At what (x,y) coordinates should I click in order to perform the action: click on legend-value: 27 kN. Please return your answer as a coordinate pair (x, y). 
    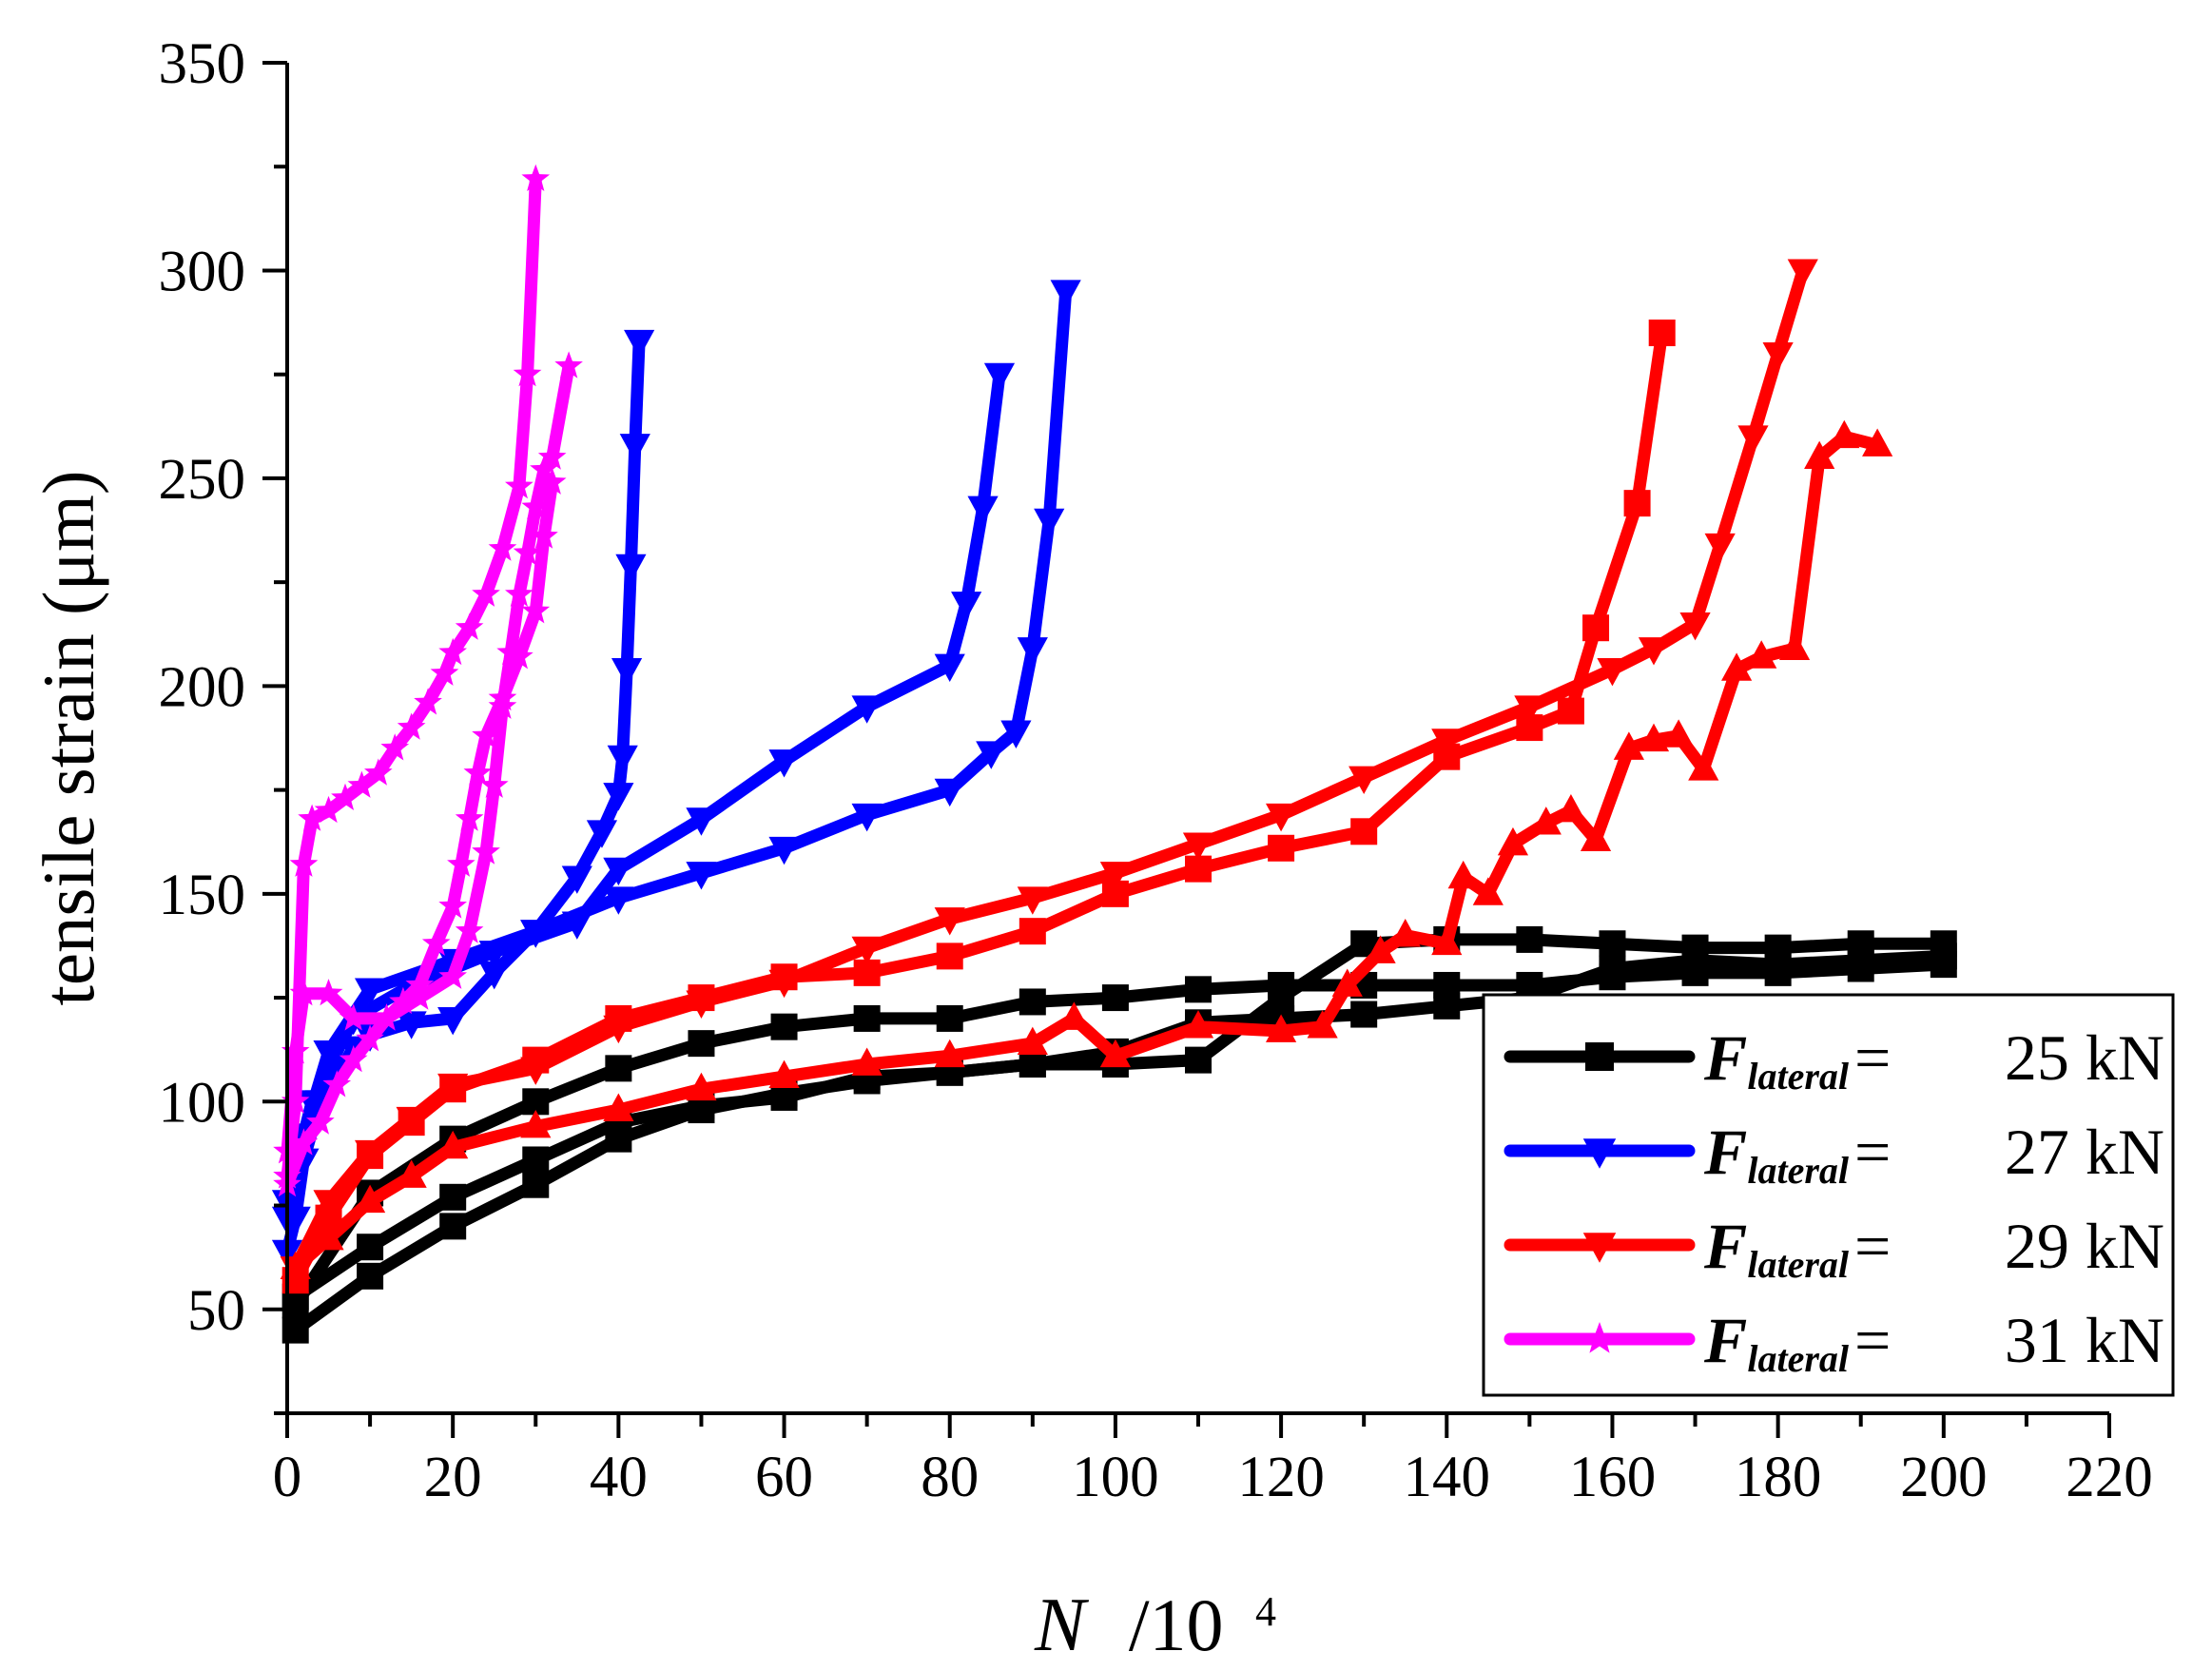
    Looking at the image, I should click on (2084, 1152).